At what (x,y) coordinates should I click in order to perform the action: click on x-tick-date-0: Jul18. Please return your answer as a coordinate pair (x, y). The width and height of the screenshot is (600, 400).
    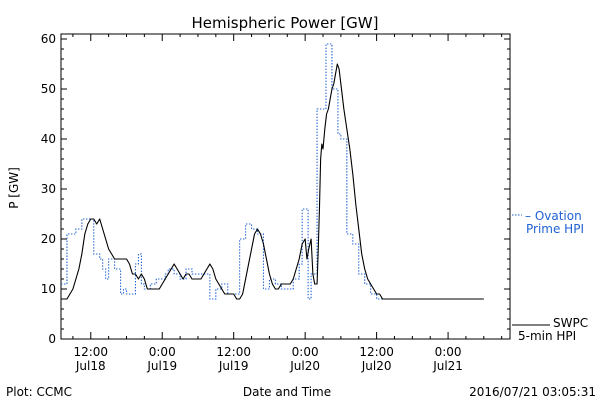
    Looking at the image, I should click on (90, 366).